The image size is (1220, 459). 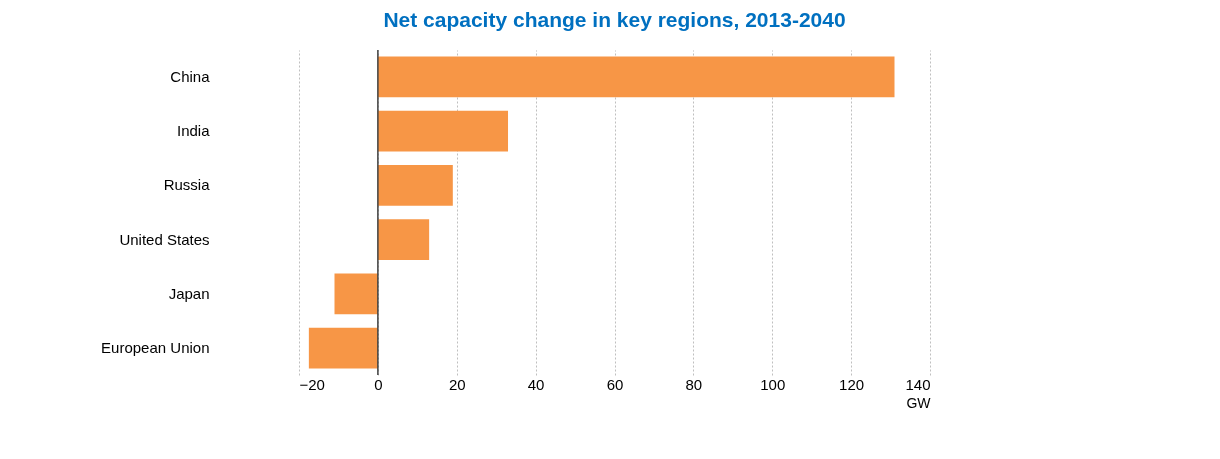 I want to click on y-tick-label: Japan, so click(x=189, y=293).